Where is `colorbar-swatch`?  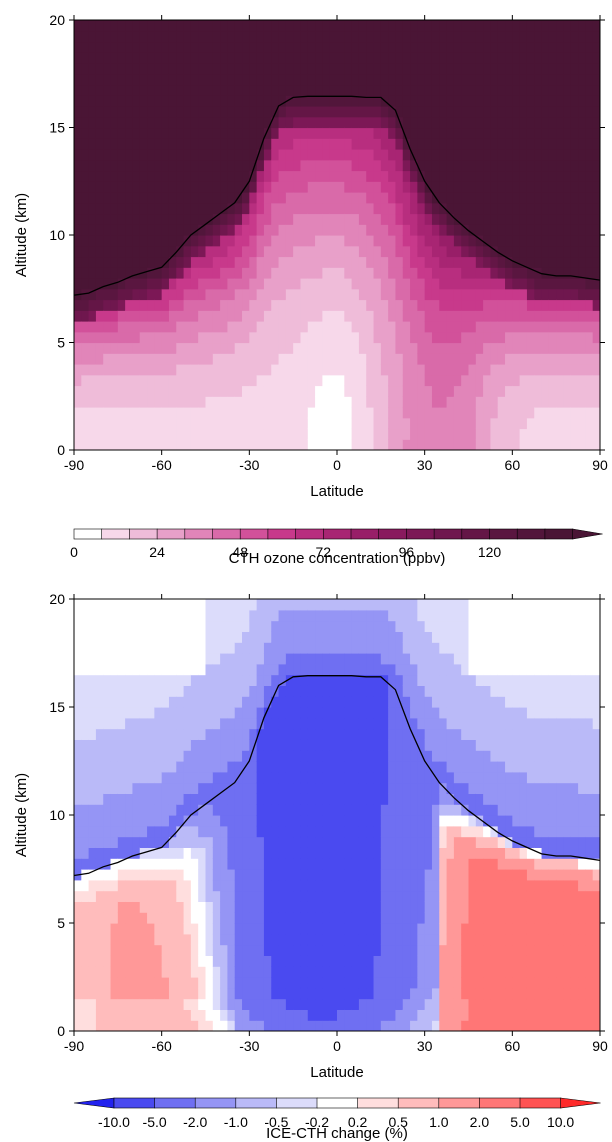 colorbar-swatch is located at coordinates (559, 534).